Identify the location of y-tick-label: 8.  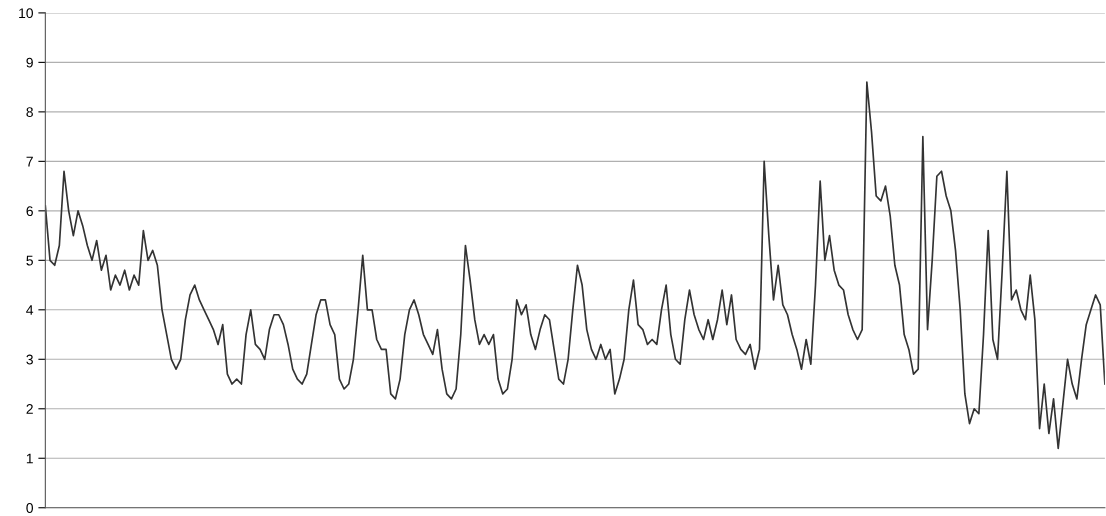
(29, 112).